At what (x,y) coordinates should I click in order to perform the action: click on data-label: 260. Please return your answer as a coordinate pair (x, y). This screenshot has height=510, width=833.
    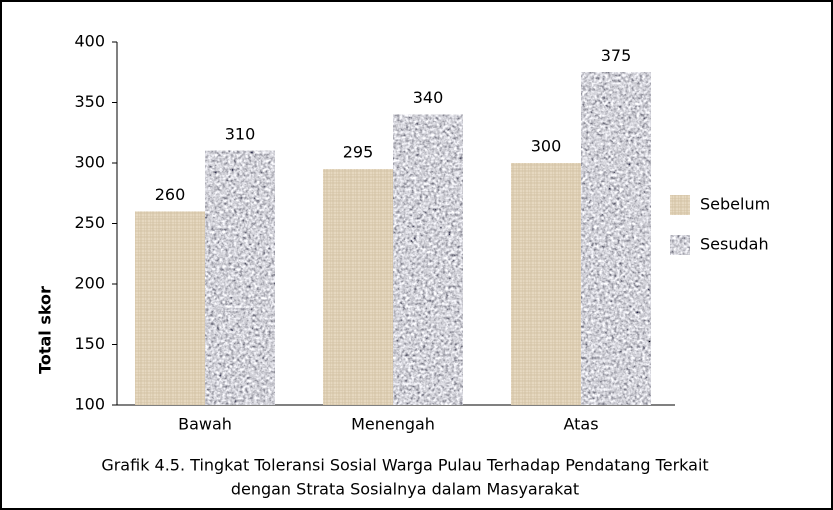
    Looking at the image, I should click on (170, 194).